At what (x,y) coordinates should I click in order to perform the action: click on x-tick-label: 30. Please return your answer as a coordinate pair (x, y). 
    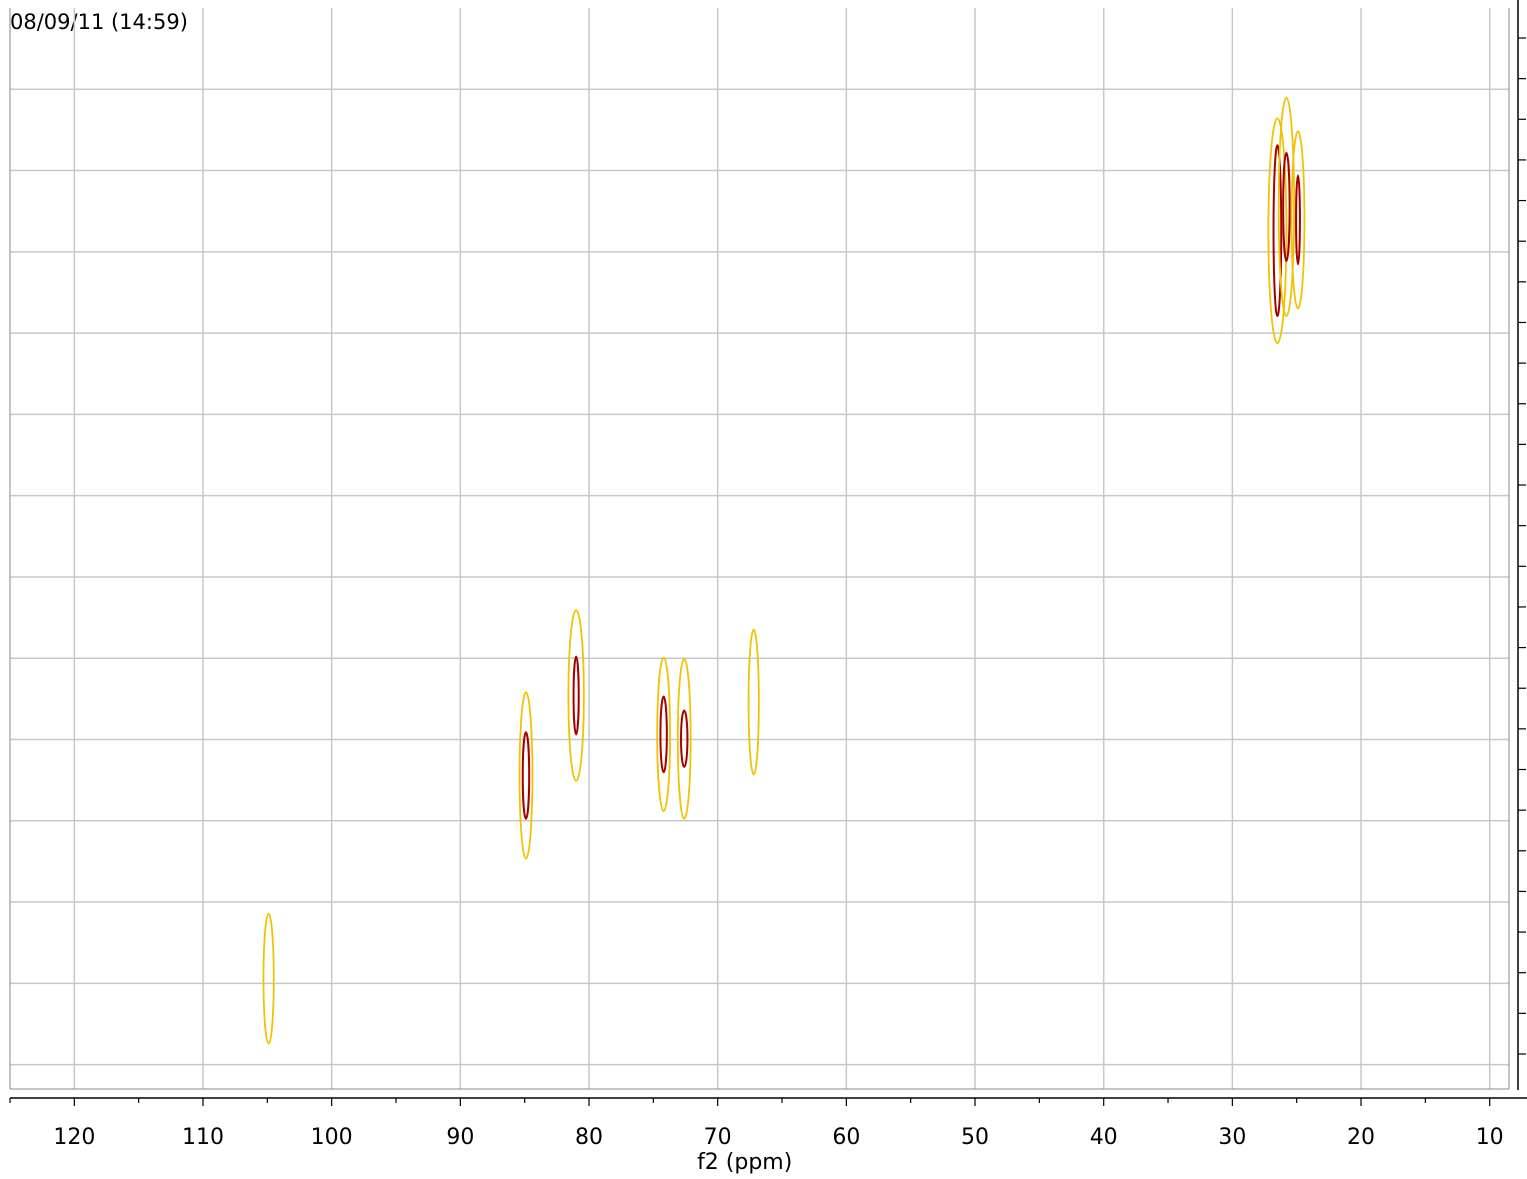
    Looking at the image, I should click on (1232, 1137).